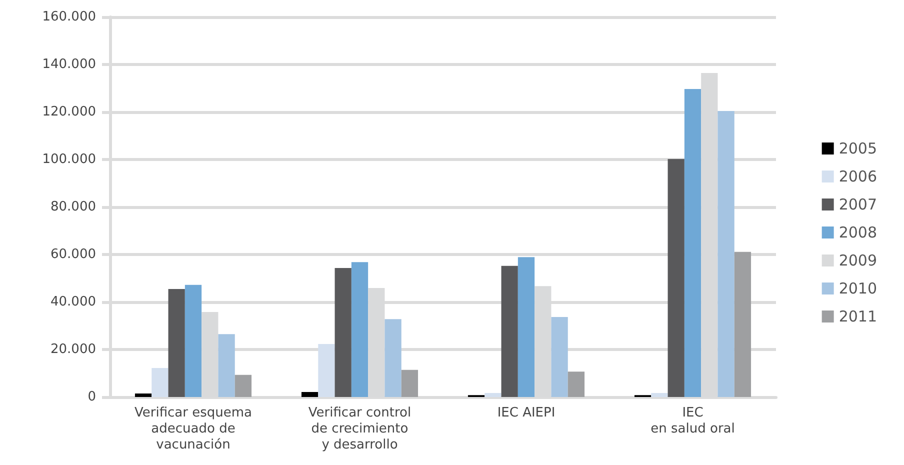 The width and height of the screenshot is (904, 465). Describe the element at coordinates (360, 429) in the screenshot. I see `x-tick-label: Verificar control de crecimiento y desarrollo` at that location.